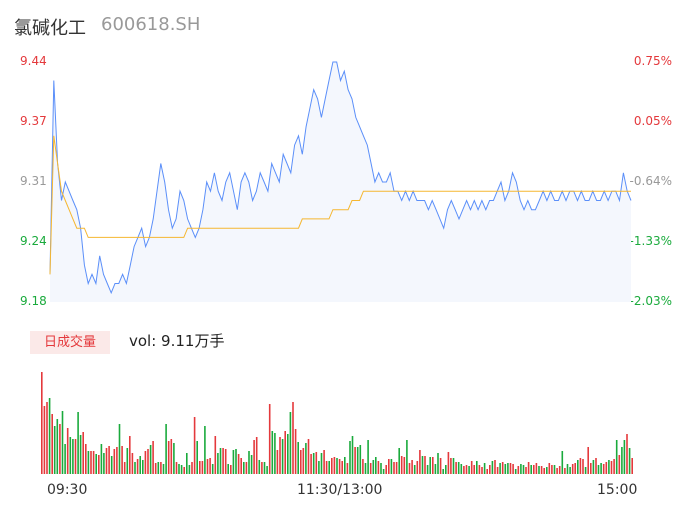 This screenshot has width=686, height=524. Describe the element at coordinates (70, 342) in the screenshot. I see `volume-tab: 日成交量` at that location.